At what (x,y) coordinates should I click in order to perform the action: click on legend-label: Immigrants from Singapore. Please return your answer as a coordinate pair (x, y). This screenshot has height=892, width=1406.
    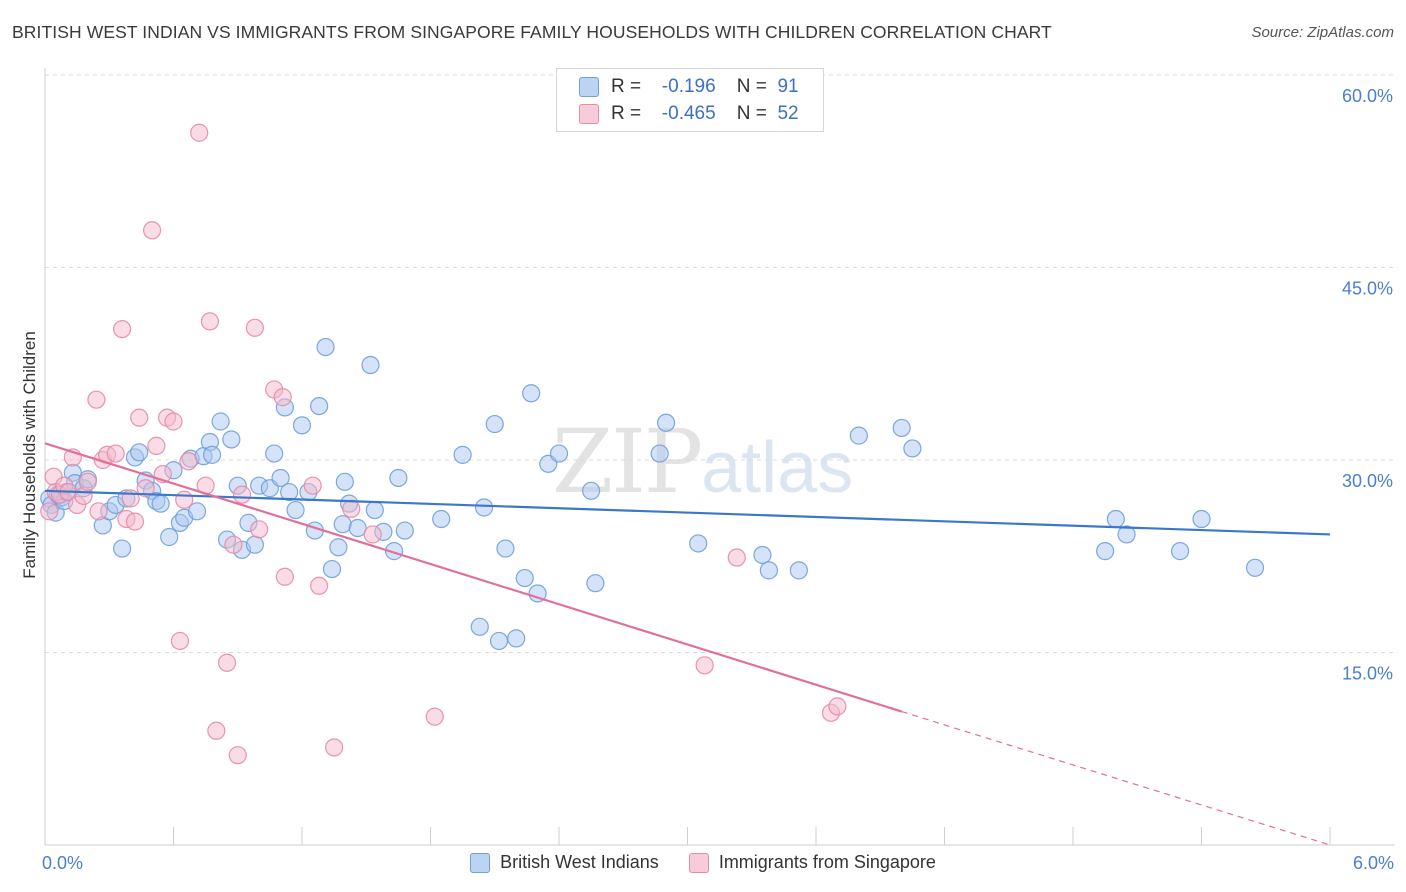
    Looking at the image, I should click on (827, 862).